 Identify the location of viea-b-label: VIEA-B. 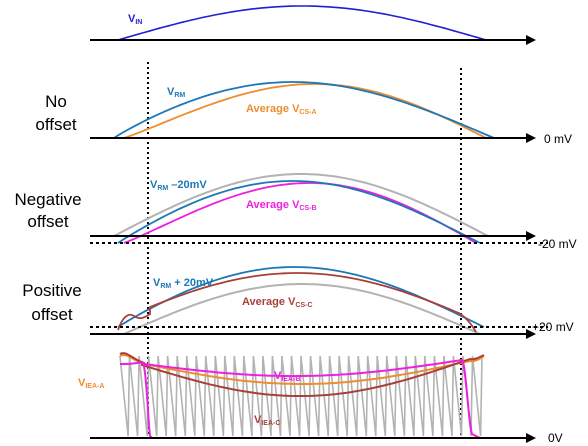
(287, 376).